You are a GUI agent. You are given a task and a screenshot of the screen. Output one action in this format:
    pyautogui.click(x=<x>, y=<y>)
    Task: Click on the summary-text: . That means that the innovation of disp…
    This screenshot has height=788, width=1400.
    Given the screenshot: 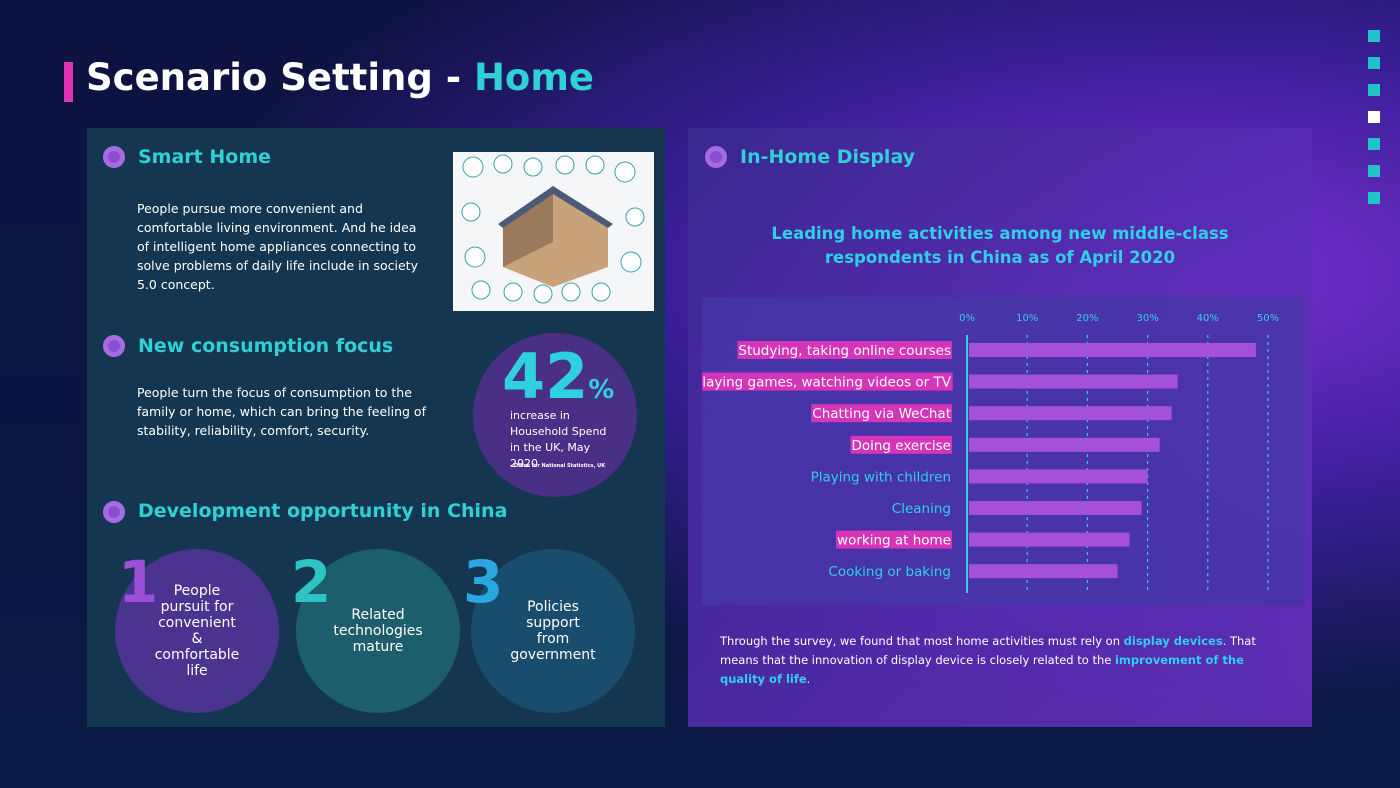 What is the action you would take?
    pyautogui.click(x=988, y=650)
    